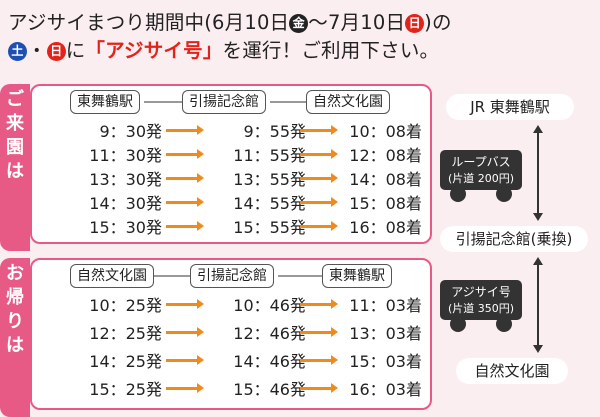  I want to click on headline-line-1: アジサイまつり期間中(6月10日金～7月10日日)の, so click(230, 20).